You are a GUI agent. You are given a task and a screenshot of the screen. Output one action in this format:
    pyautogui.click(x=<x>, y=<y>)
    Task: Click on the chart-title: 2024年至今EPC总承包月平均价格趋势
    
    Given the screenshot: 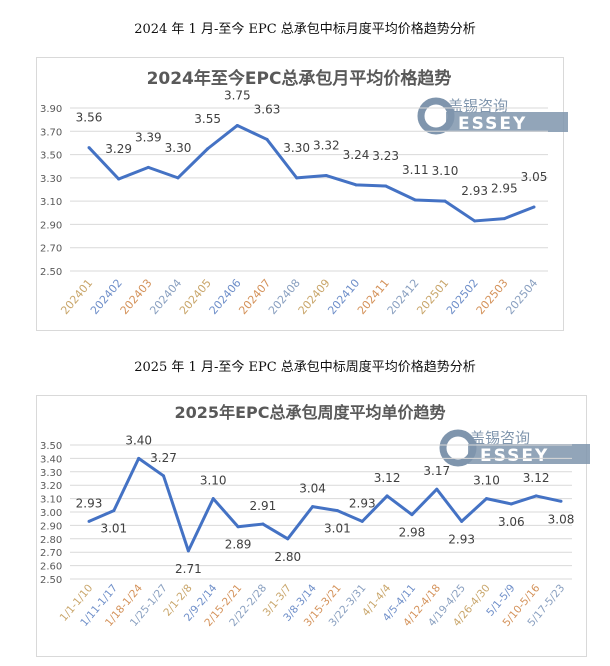 What is the action you would take?
    pyautogui.click(x=299, y=78)
    